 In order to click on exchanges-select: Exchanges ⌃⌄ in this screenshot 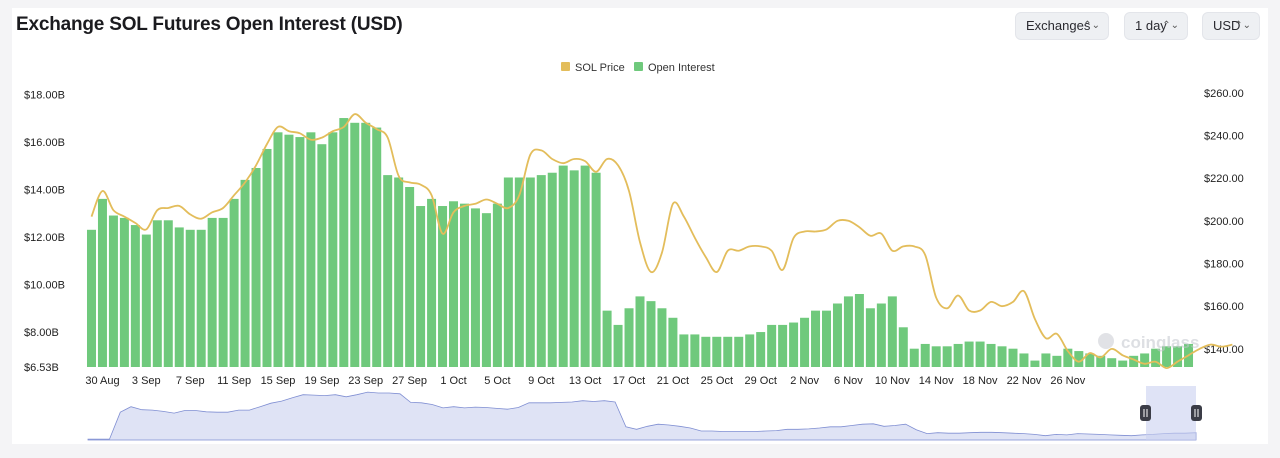, I will do `click(1062, 26)`.